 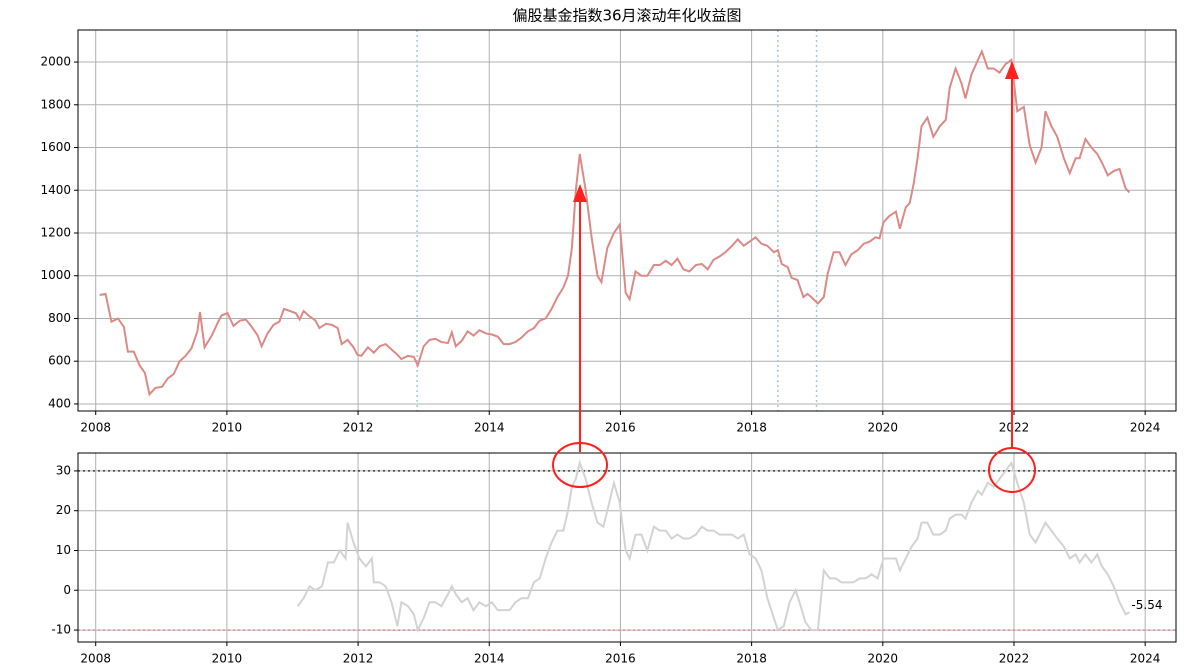 What do you see at coordinates (626, 16) in the screenshot?
I see `chart-title: 偏股基金指数36月滚动年化收益图` at bounding box center [626, 16].